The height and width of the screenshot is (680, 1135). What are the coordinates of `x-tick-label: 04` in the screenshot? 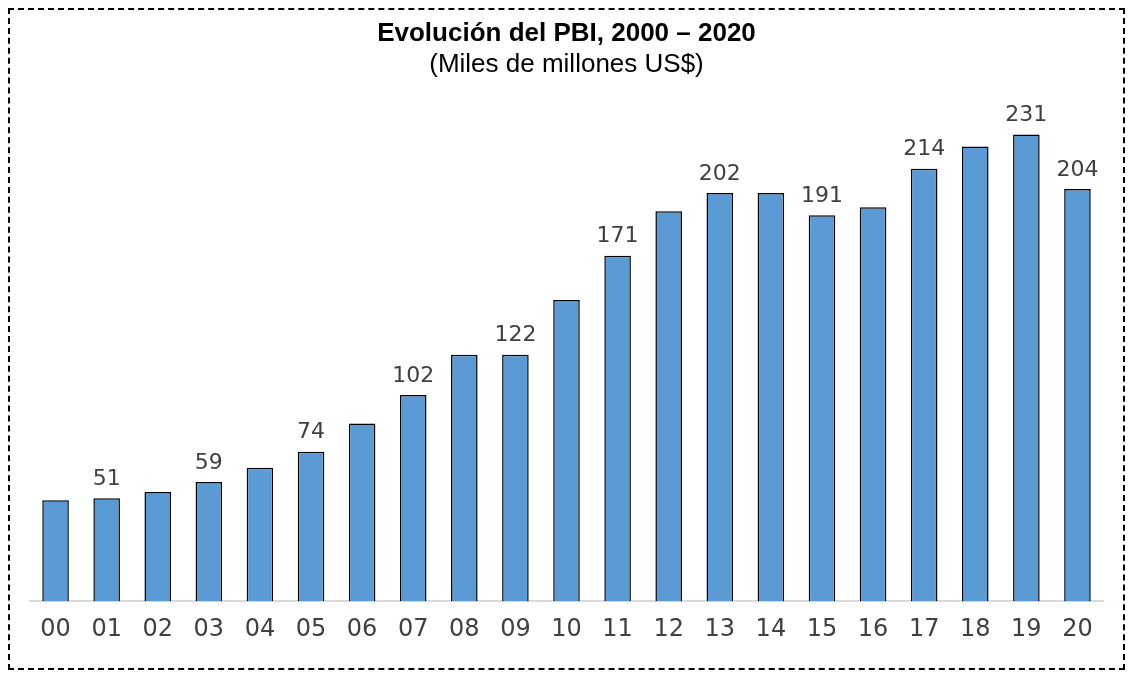 It's located at (260, 627).